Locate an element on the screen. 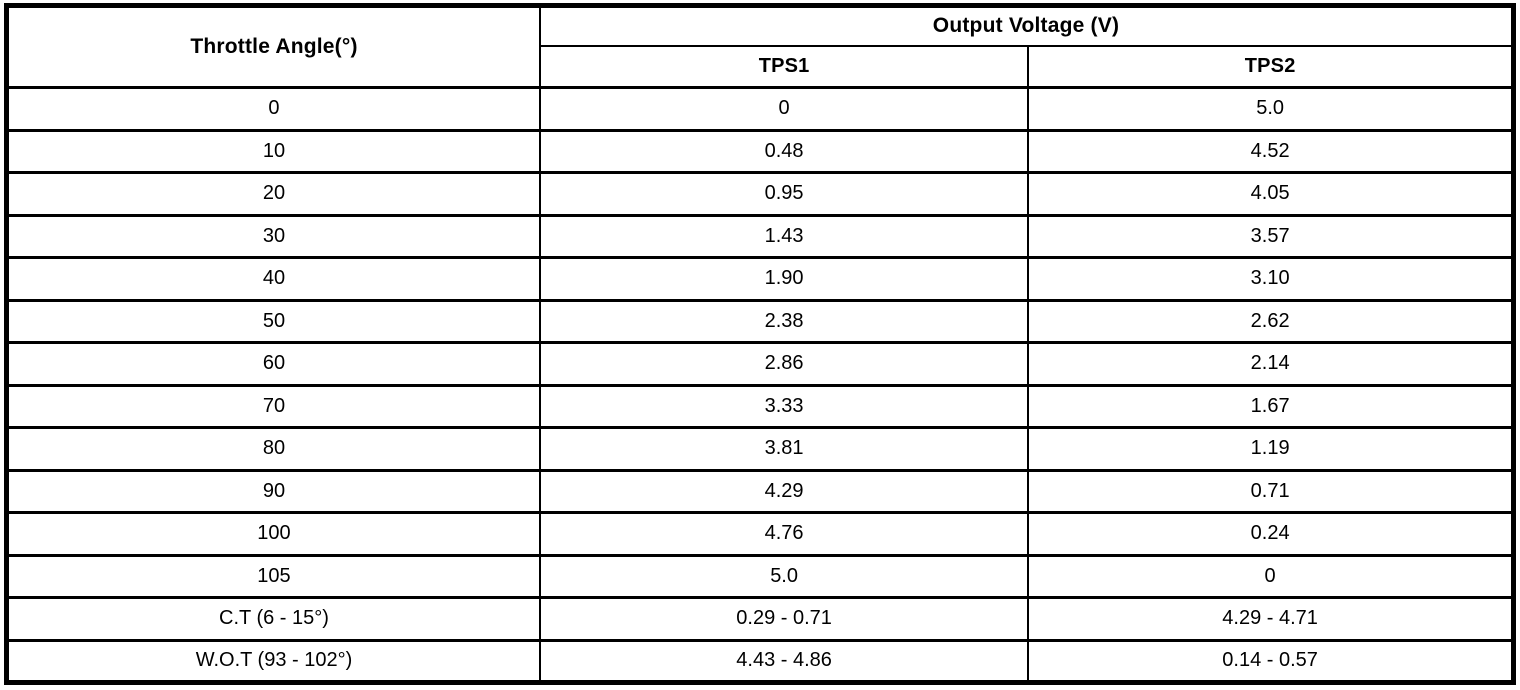 This screenshot has width=1520, height=690. tps2-value-cell: 4.05 is located at coordinates (1271, 194).